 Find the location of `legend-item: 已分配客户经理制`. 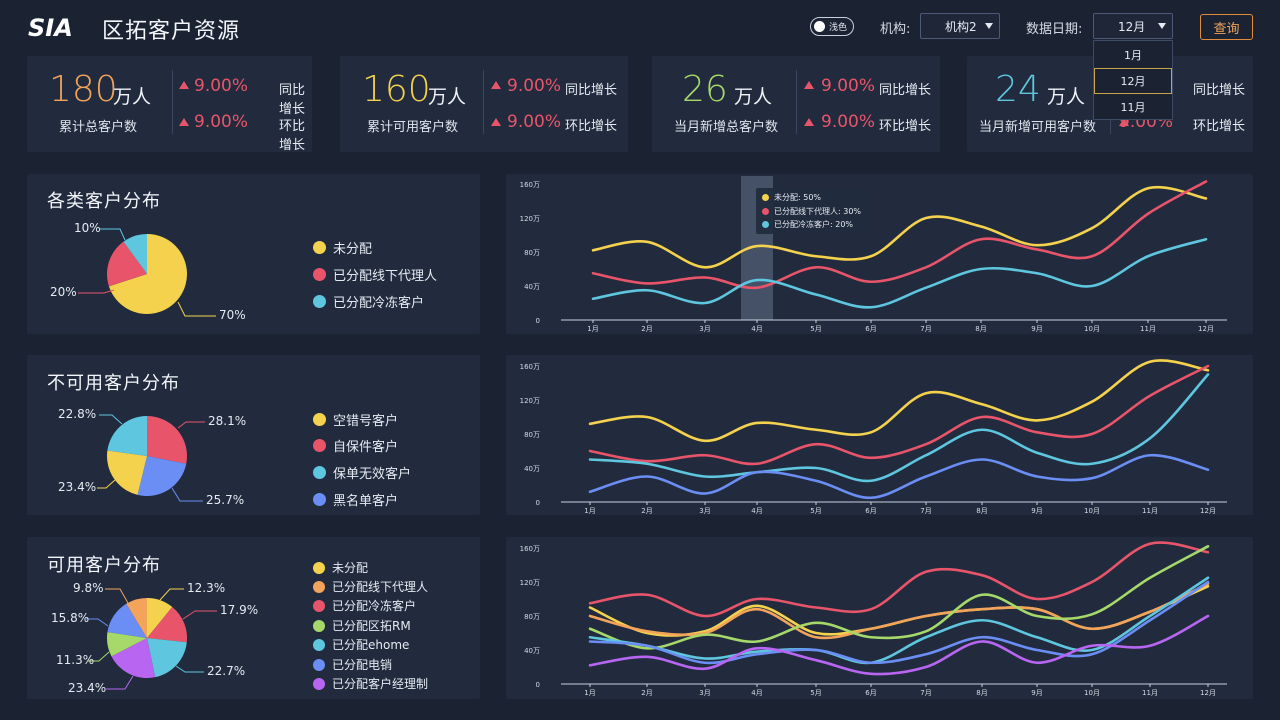

legend-item: 已分配客户经理制 is located at coordinates (370, 683).